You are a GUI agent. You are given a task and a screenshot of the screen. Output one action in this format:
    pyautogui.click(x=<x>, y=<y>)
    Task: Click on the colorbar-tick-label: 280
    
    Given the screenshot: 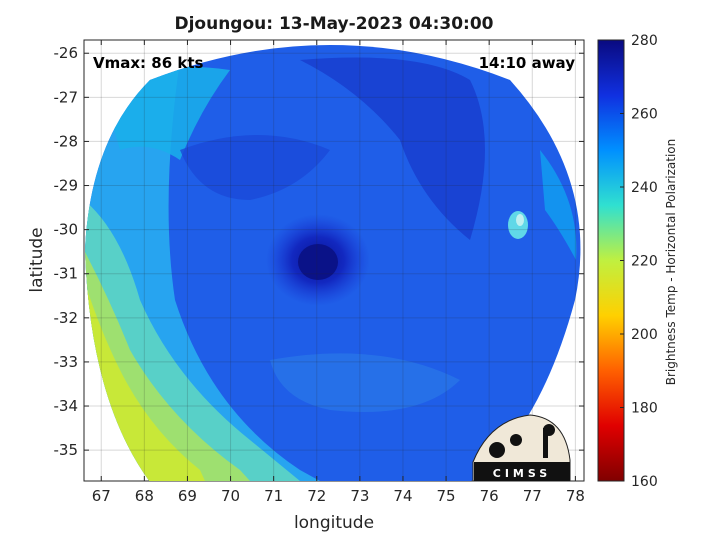 What is the action you would take?
    pyautogui.click(x=644, y=41)
    